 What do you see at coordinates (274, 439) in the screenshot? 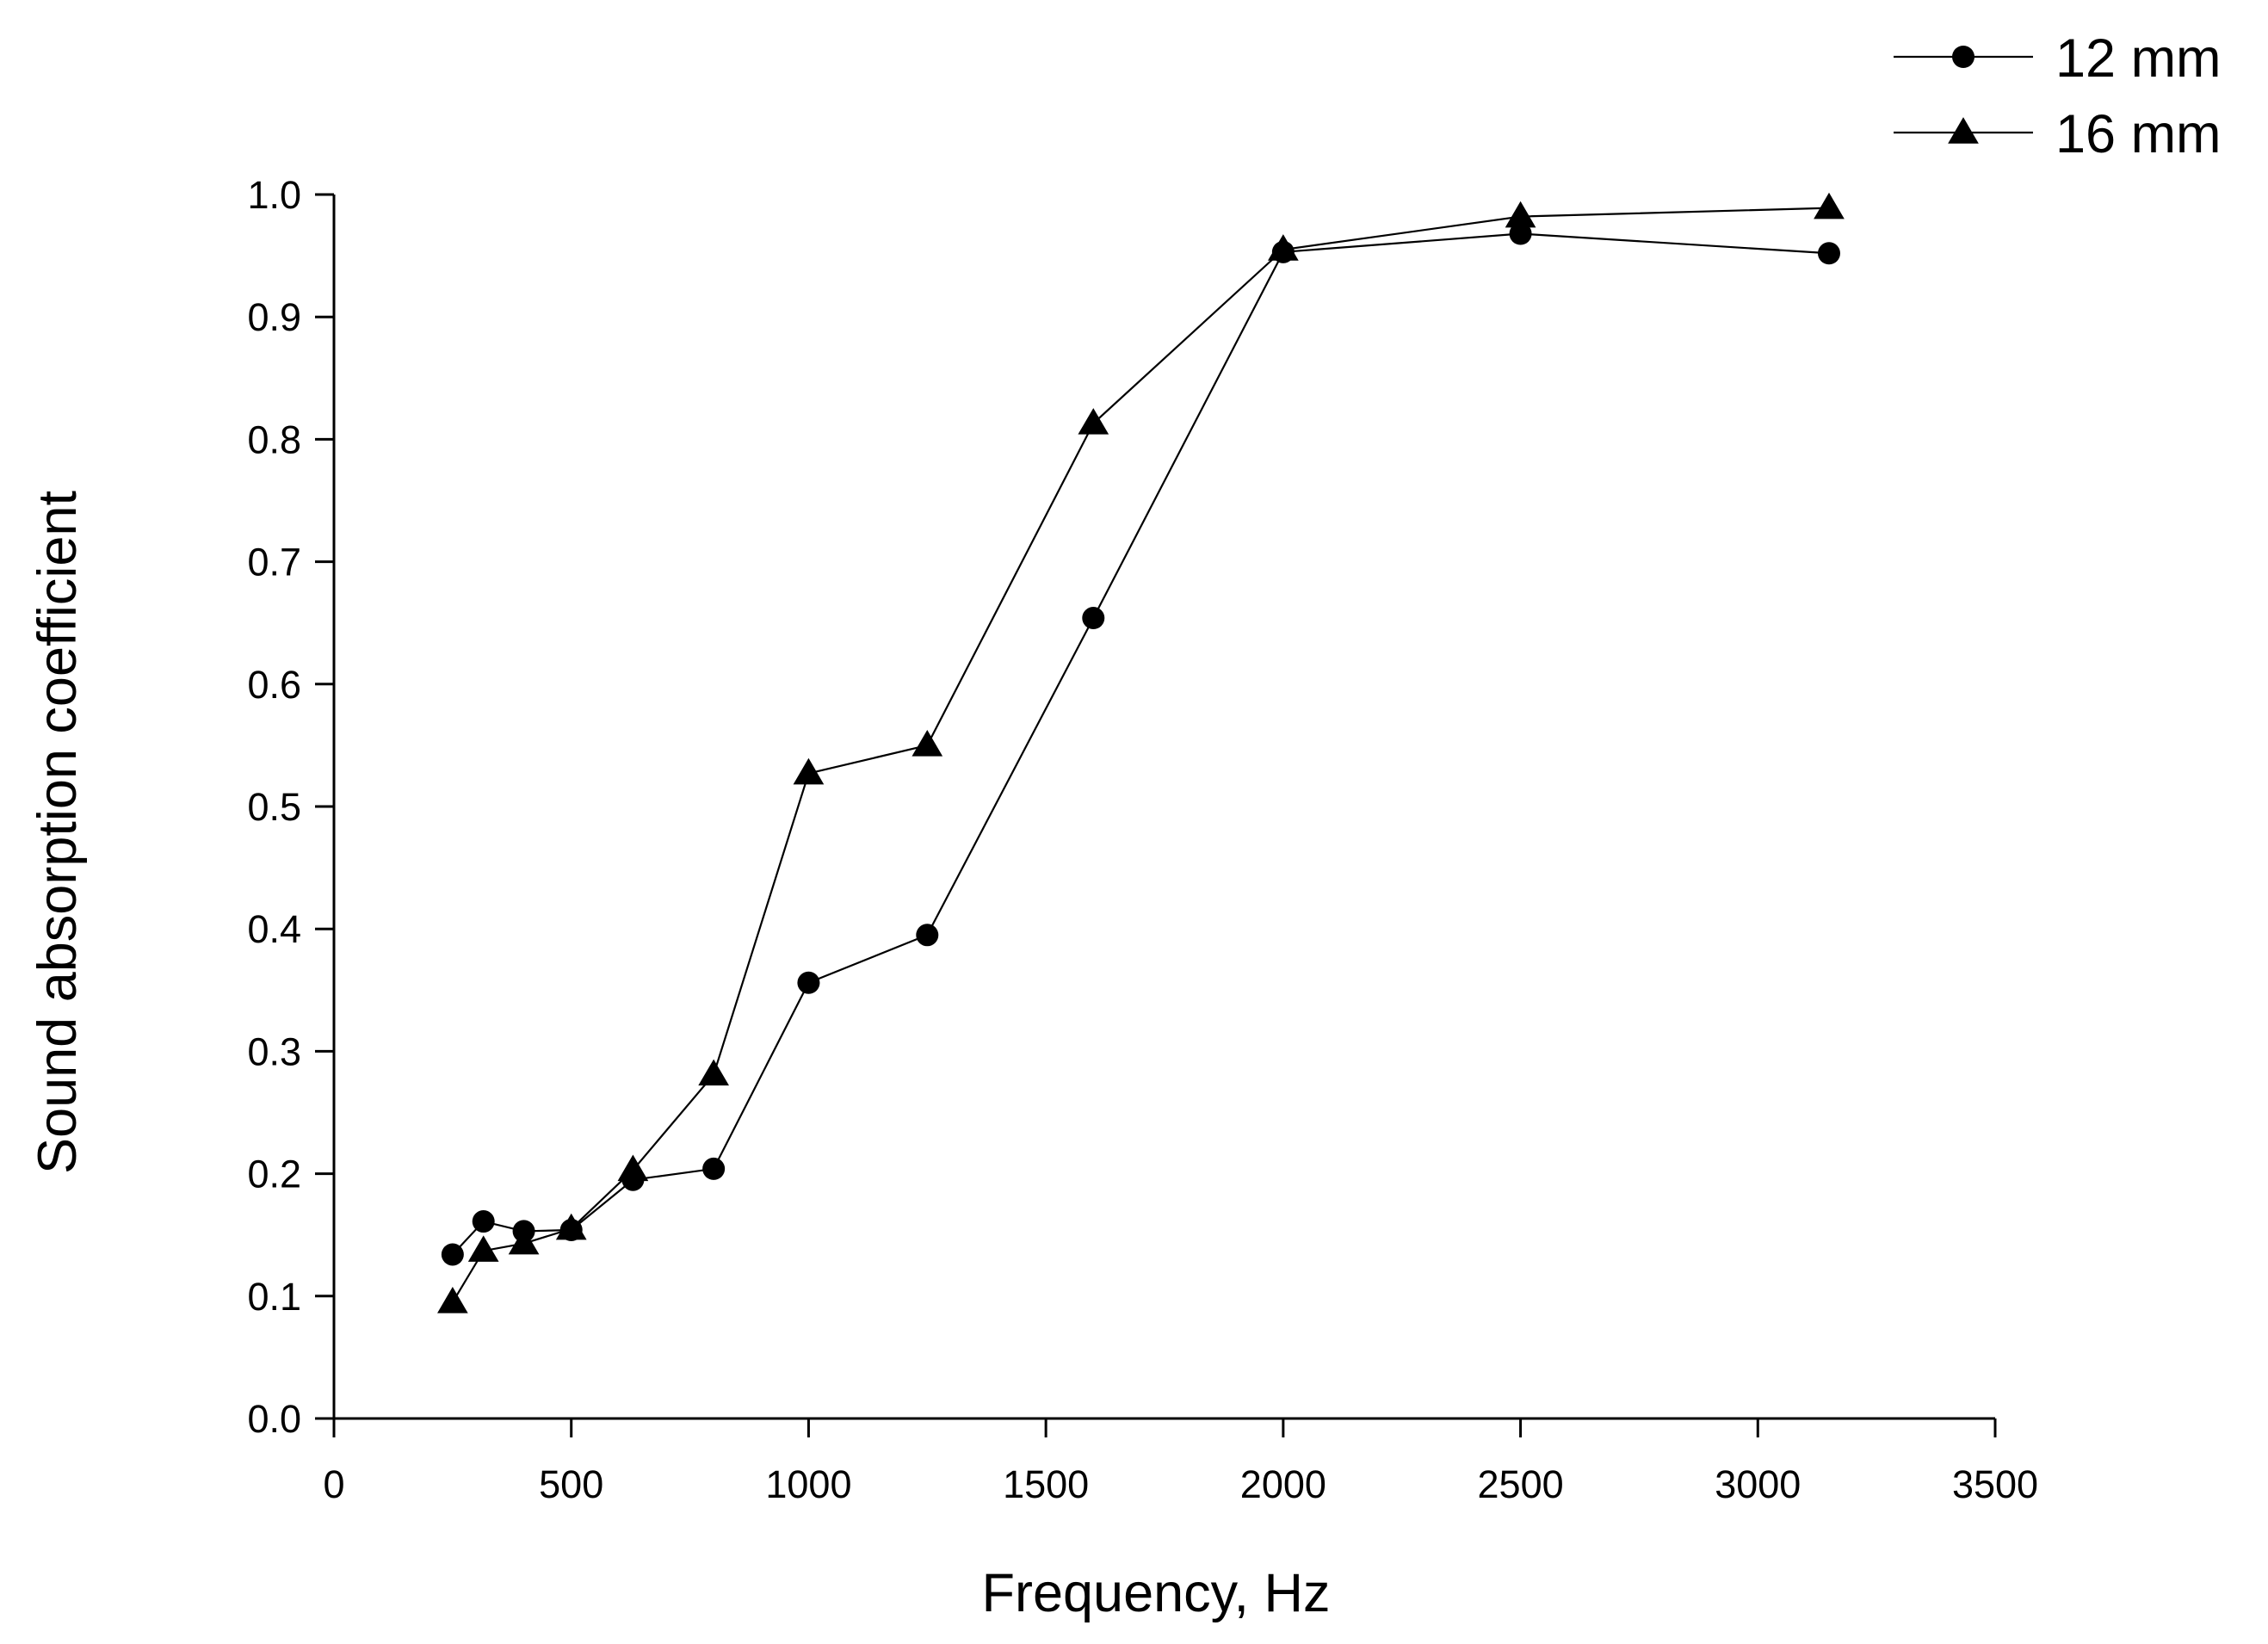
I see `y-tick-label: 0.8` at bounding box center [274, 439].